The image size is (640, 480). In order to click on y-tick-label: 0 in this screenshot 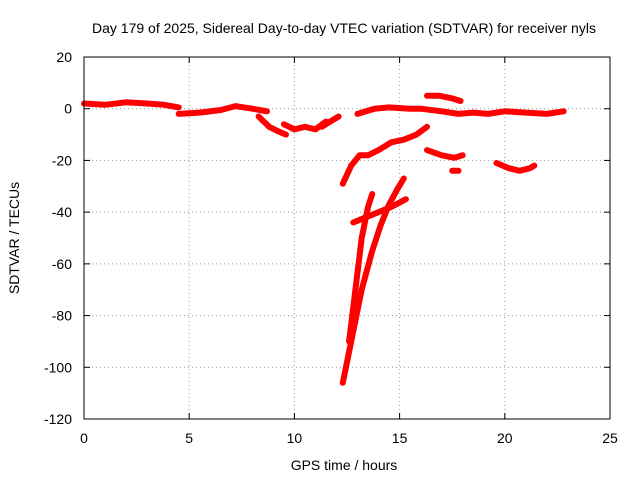, I will do `click(68, 109)`.